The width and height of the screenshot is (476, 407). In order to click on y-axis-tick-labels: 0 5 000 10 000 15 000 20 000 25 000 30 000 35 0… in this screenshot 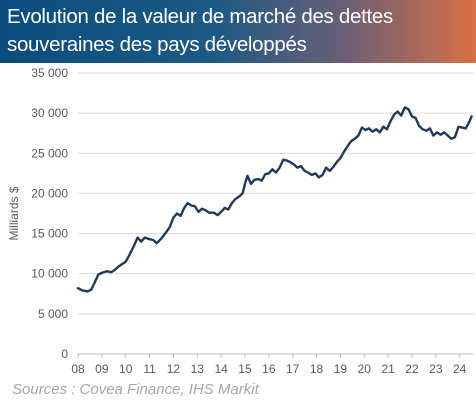, I will do `click(49, 213)`.